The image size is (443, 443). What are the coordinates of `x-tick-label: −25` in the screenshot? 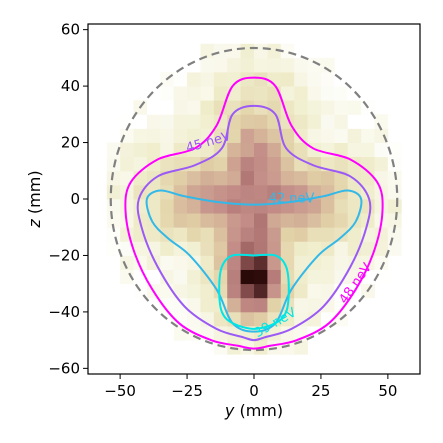 It's located at (187, 391).